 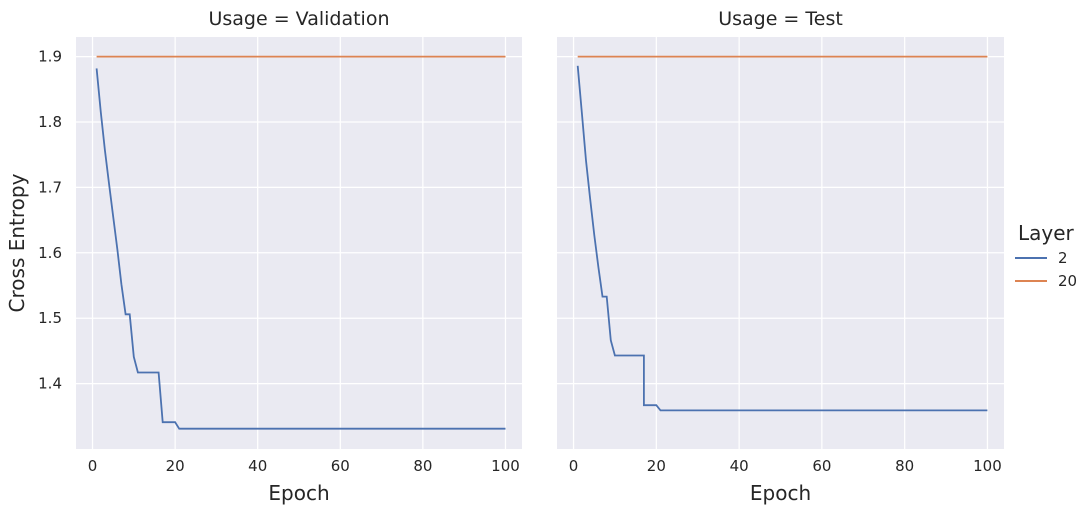 I want to click on legend-label-2: 2, so click(x=1063, y=258).